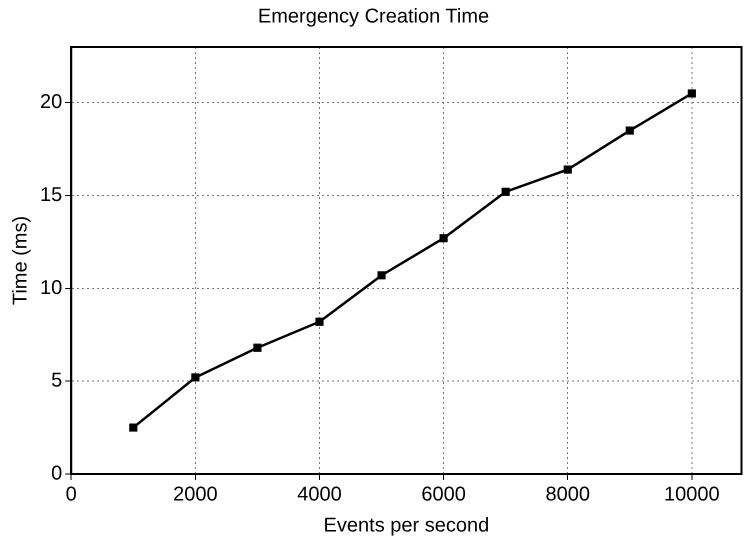 The image size is (748, 547). Describe the element at coordinates (56, 473) in the screenshot. I see `y-tick-label: 0` at that location.